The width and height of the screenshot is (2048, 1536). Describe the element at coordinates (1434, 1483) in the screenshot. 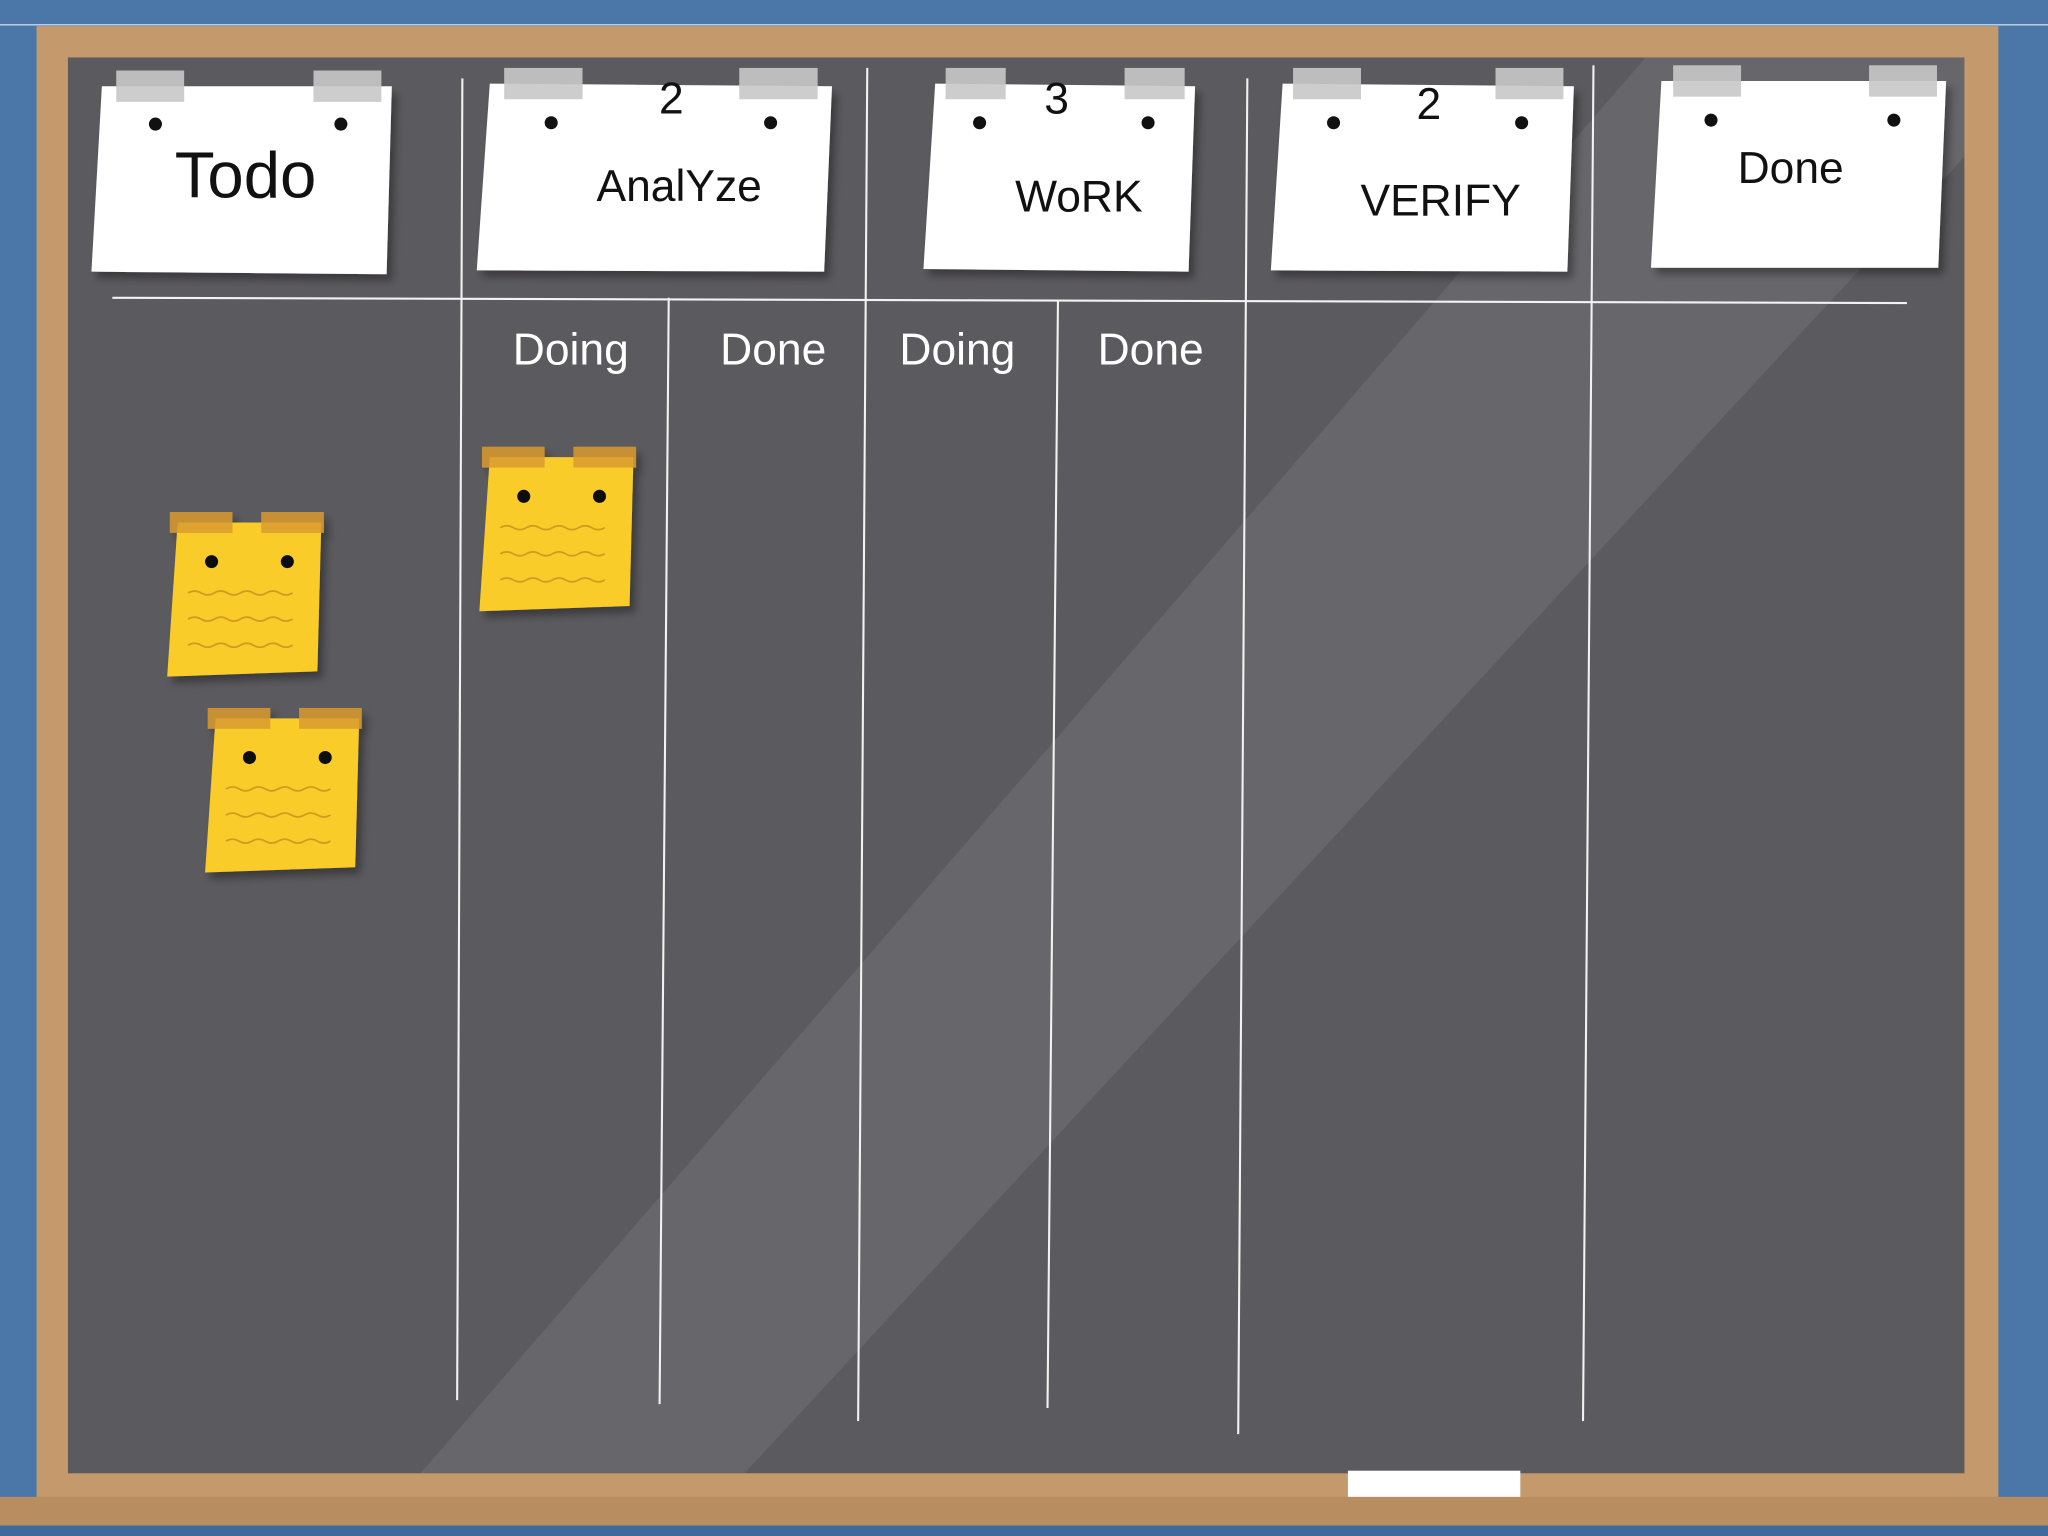

I see `chalk` at that location.